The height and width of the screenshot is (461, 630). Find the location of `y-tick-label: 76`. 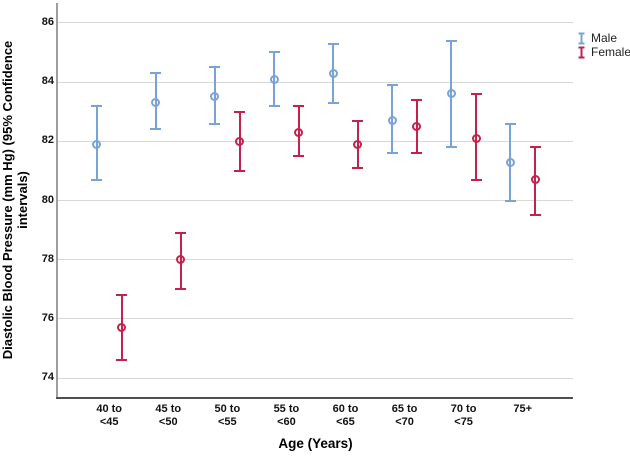

y-tick-label: 76 is located at coordinates (47, 317).